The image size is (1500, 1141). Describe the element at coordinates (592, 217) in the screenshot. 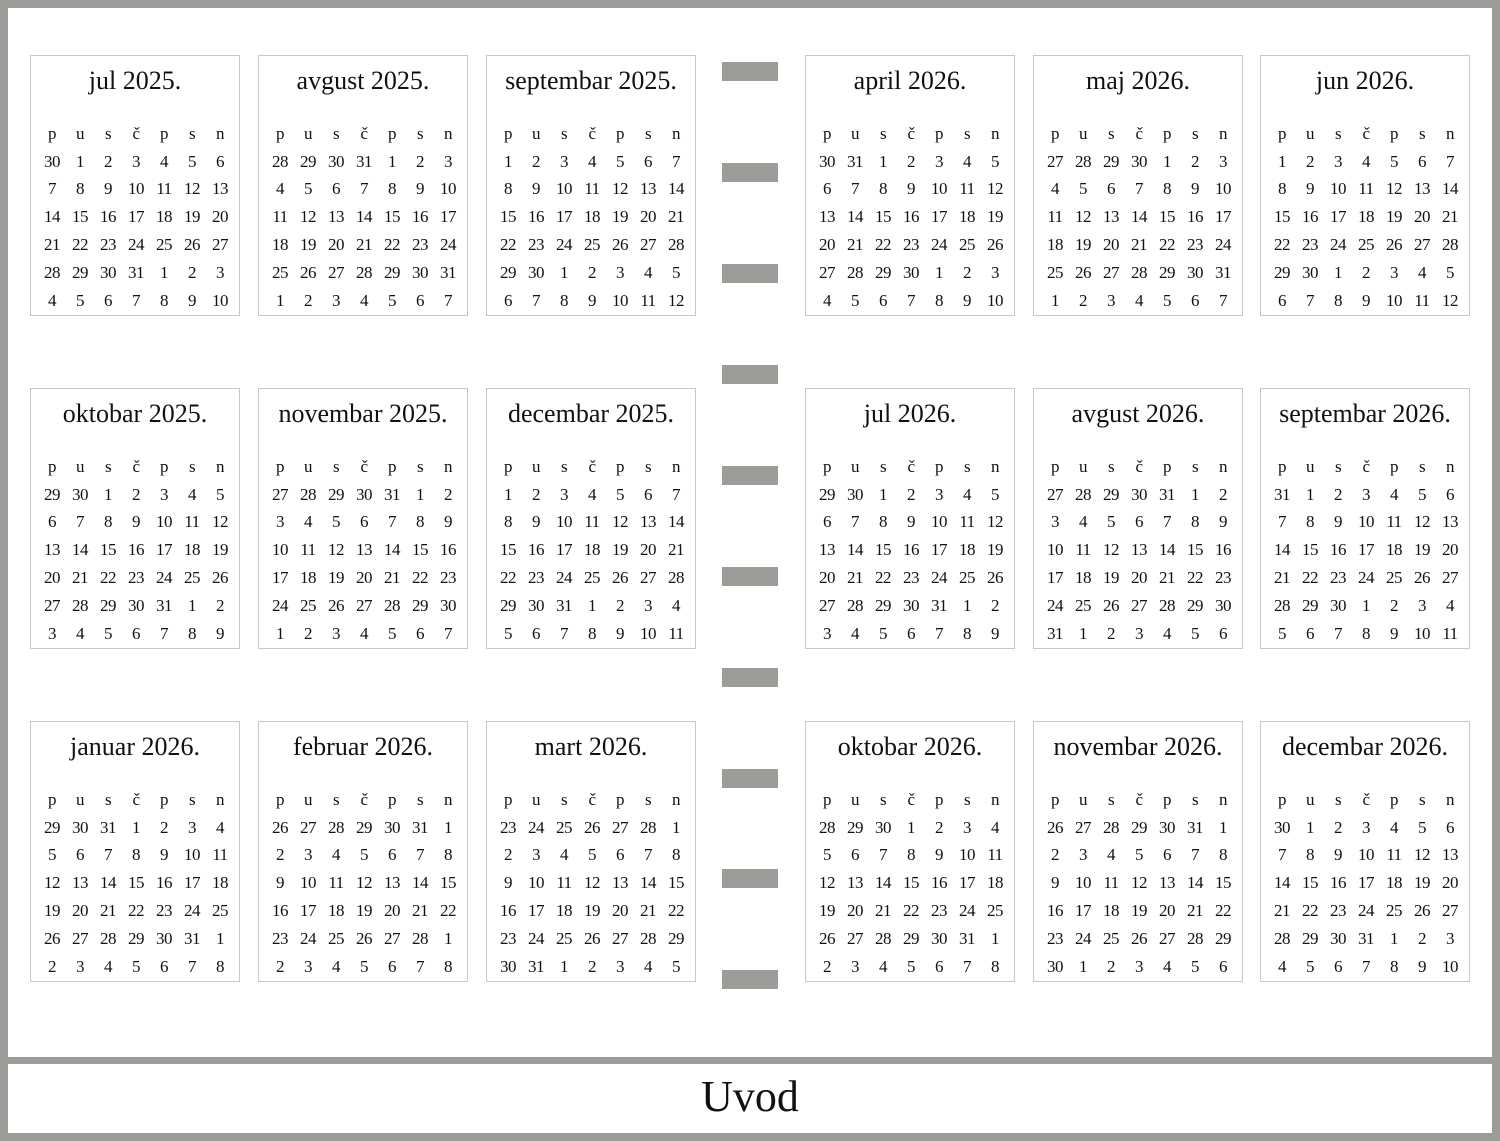

I see `week-row: 15 16 17 18 19 20 21` at that location.